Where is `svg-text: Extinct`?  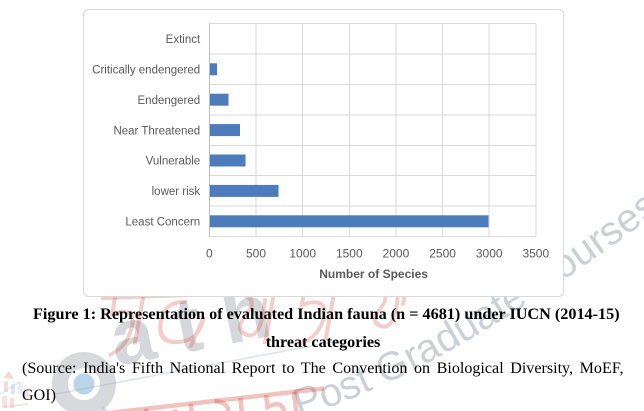 svg-text: Extinct is located at coordinates (183, 40).